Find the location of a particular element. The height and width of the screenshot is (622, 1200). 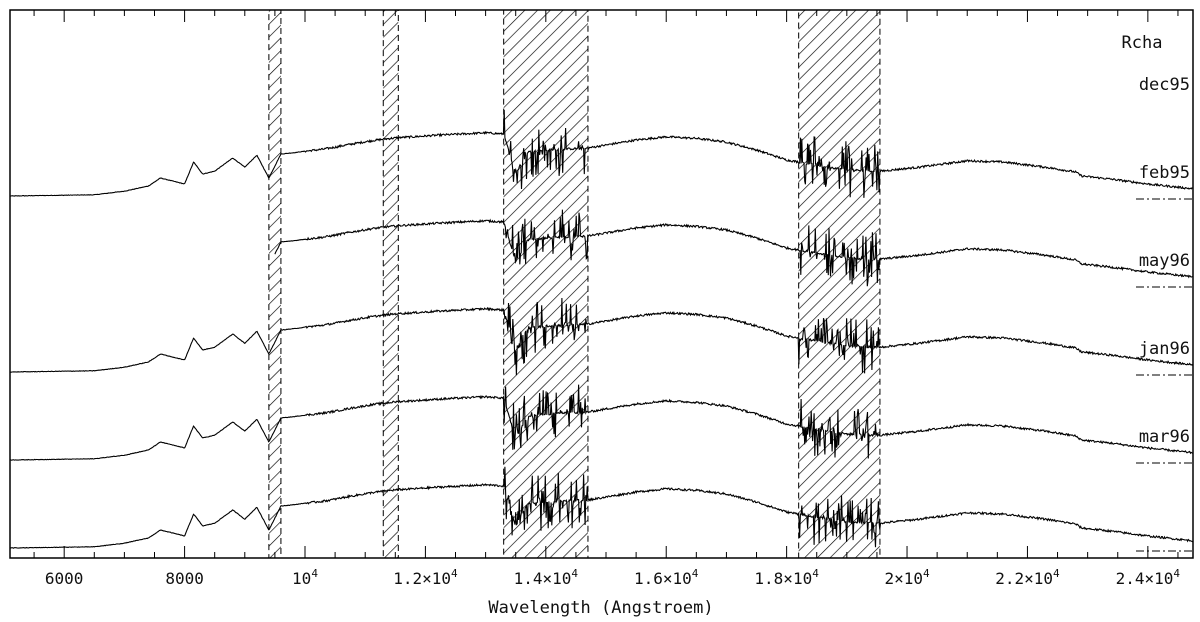

spectrum-mar96 is located at coordinates (601, 507).